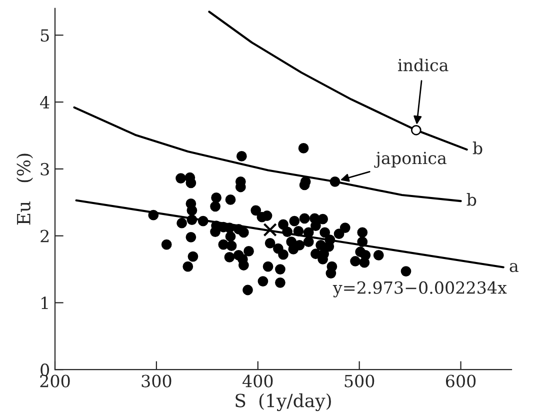 This screenshot has width=550, height=420. I want to click on x-tick-label: 600, so click(461, 381).